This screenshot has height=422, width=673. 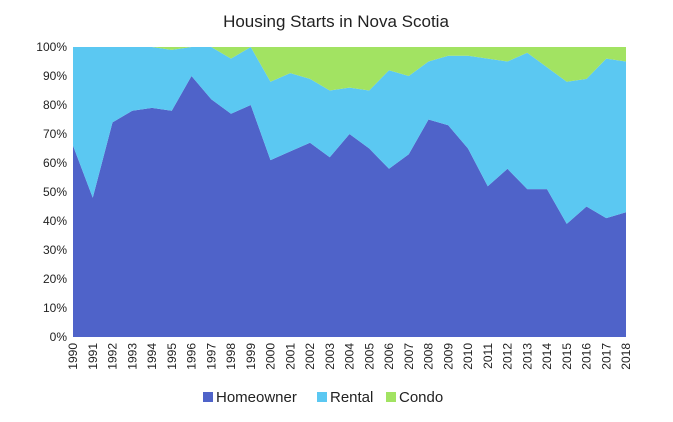 I want to click on x-tick-label: 1999, so click(x=251, y=356).